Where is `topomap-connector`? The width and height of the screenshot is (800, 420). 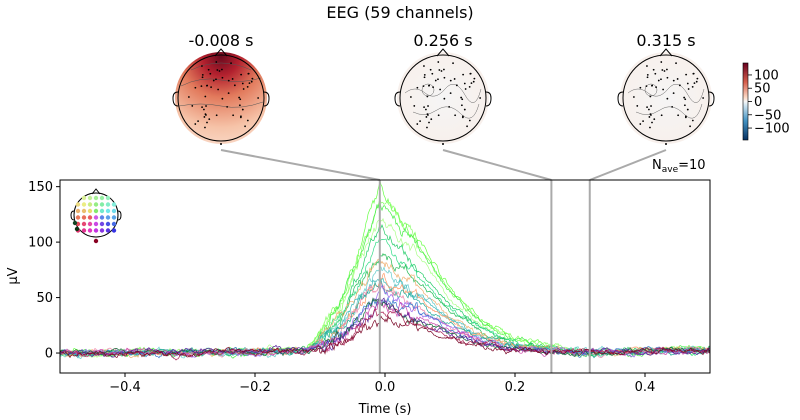 topomap-connector is located at coordinates (300, 165).